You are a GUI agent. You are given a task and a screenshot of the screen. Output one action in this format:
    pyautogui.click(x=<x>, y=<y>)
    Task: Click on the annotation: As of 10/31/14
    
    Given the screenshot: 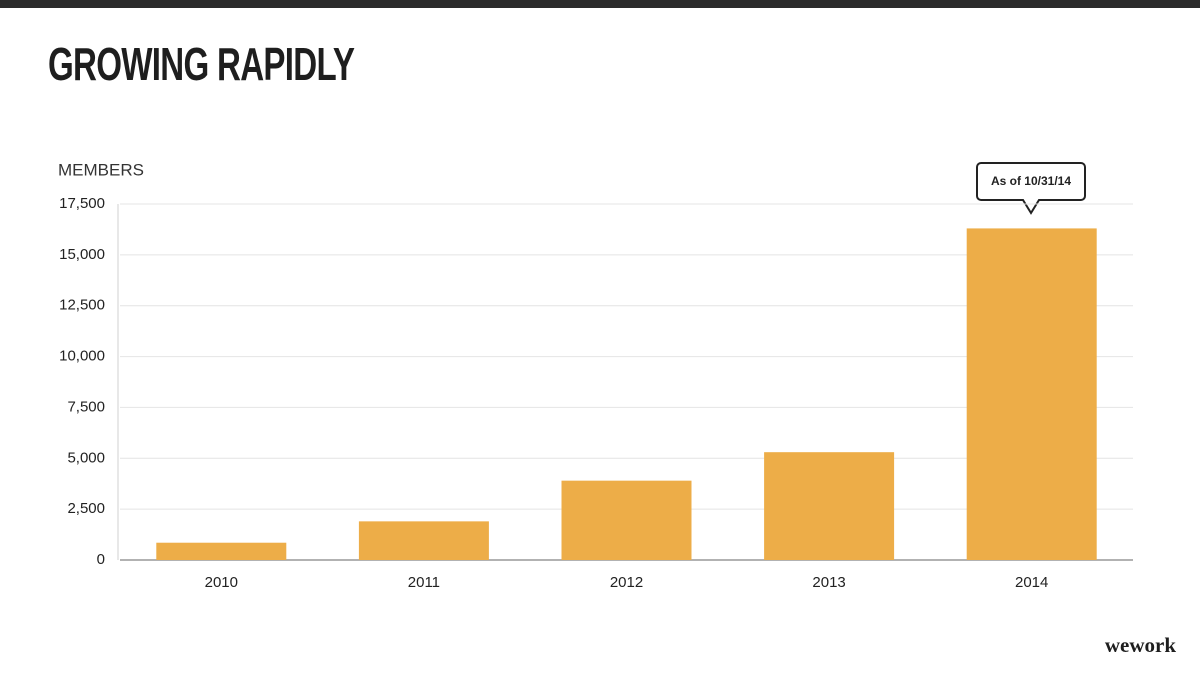 What is the action you would take?
    pyautogui.click(x=1031, y=181)
    